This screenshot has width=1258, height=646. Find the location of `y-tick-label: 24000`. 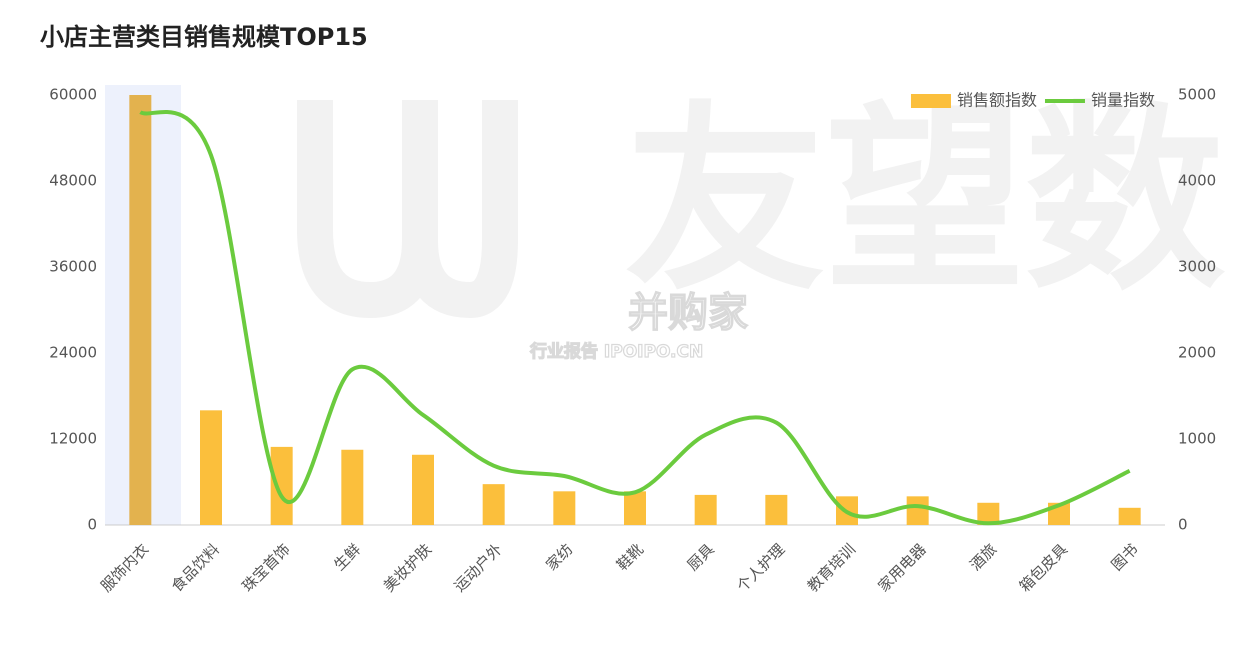

y-tick-label: 24000 is located at coordinates (73, 353).